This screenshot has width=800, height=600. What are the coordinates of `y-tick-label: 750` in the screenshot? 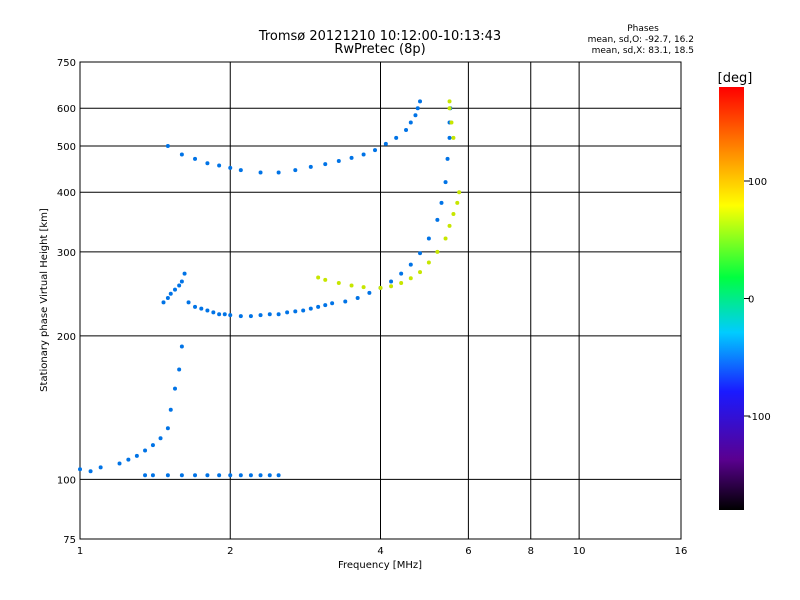 It's located at (66, 63).